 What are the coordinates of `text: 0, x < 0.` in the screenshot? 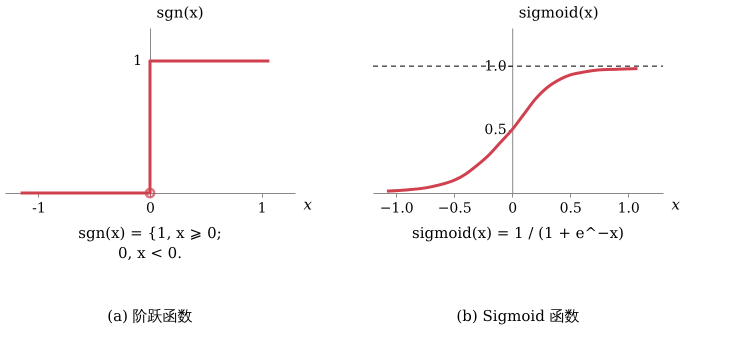 It's located at (150, 253).